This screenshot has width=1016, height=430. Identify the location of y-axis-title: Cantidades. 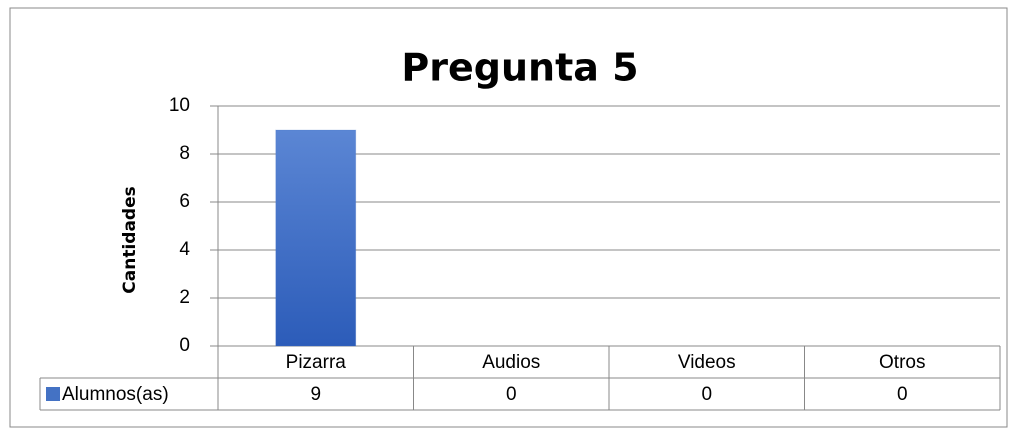
(130, 239).